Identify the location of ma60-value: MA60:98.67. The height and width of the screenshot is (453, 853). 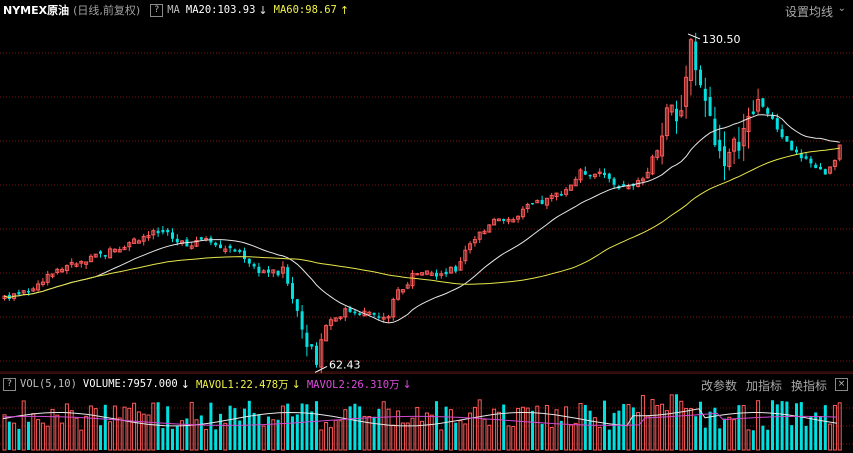
(305, 10).